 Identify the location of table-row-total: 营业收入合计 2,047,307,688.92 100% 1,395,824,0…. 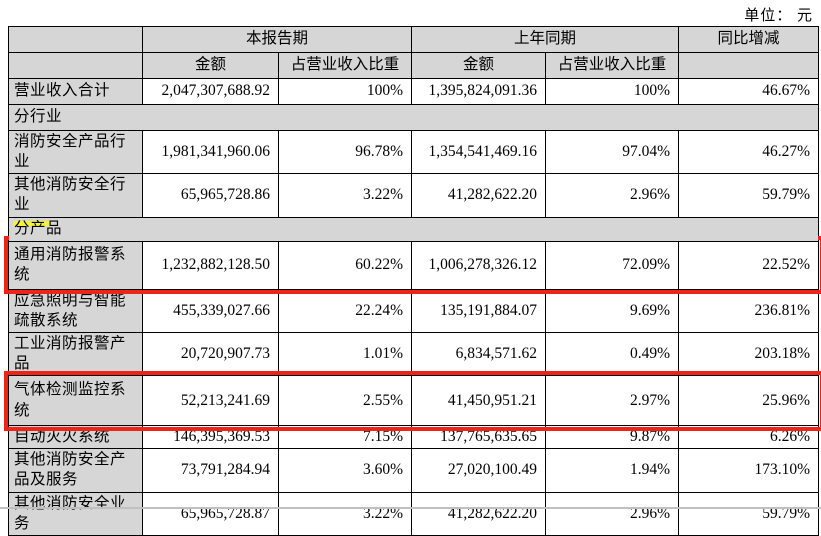
(414, 91).